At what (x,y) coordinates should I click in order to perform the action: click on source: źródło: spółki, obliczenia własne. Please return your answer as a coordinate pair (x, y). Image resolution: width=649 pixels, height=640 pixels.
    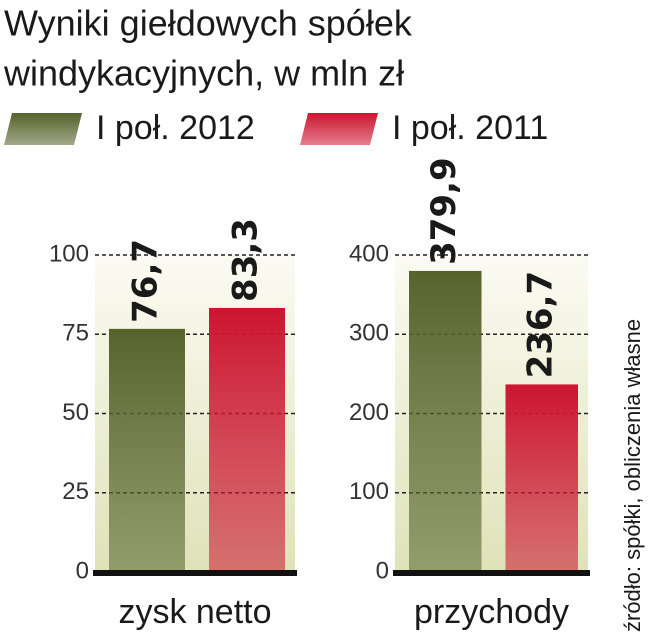
    Looking at the image, I should click on (632, 475).